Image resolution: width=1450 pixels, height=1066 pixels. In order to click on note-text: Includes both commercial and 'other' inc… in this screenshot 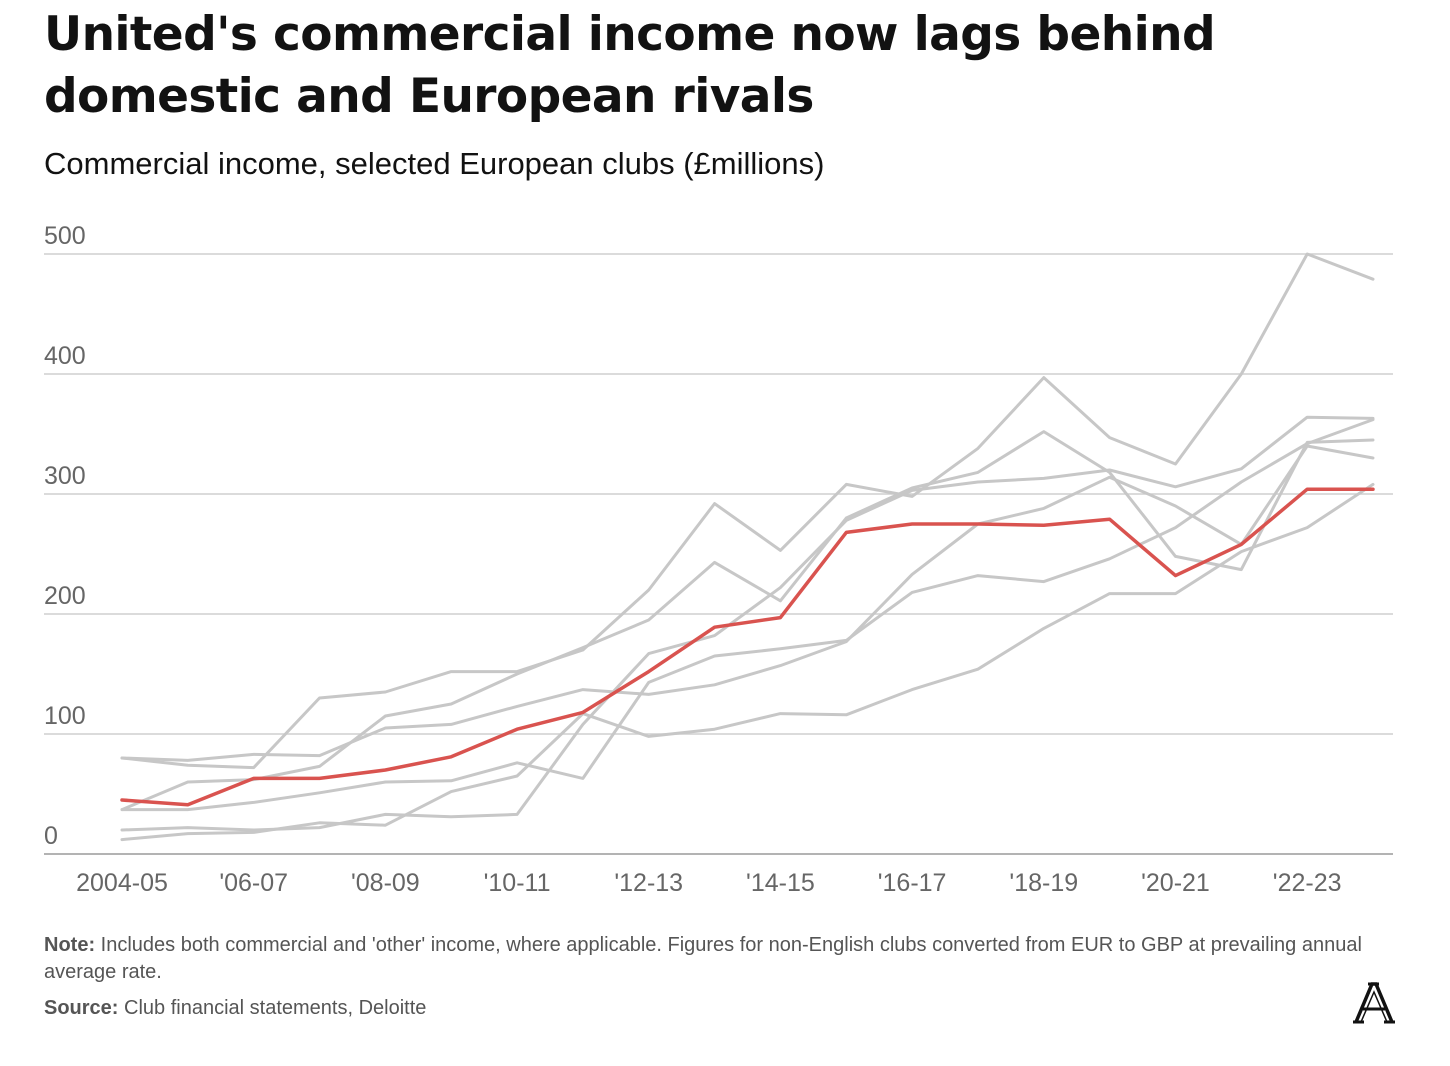, I will do `click(703, 958)`.